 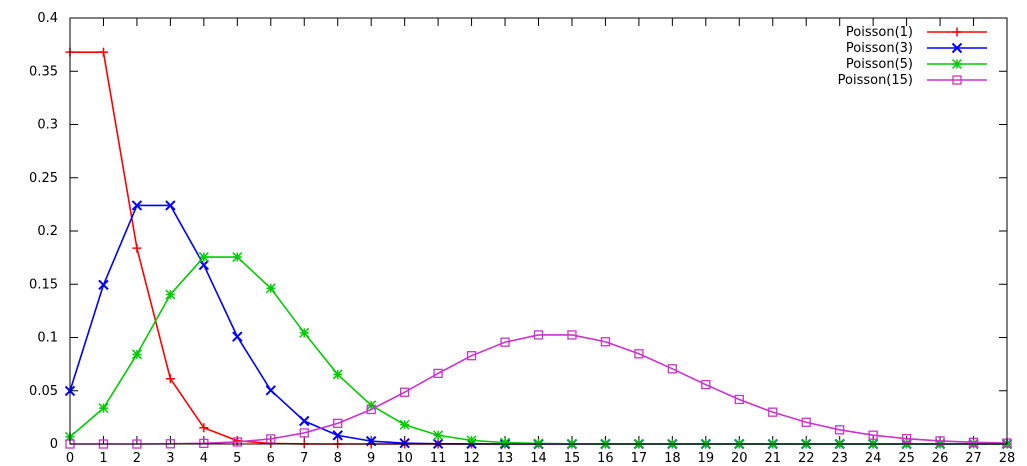 What do you see at coordinates (338, 458) in the screenshot?
I see `x-tick-label: 8` at bounding box center [338, 458].